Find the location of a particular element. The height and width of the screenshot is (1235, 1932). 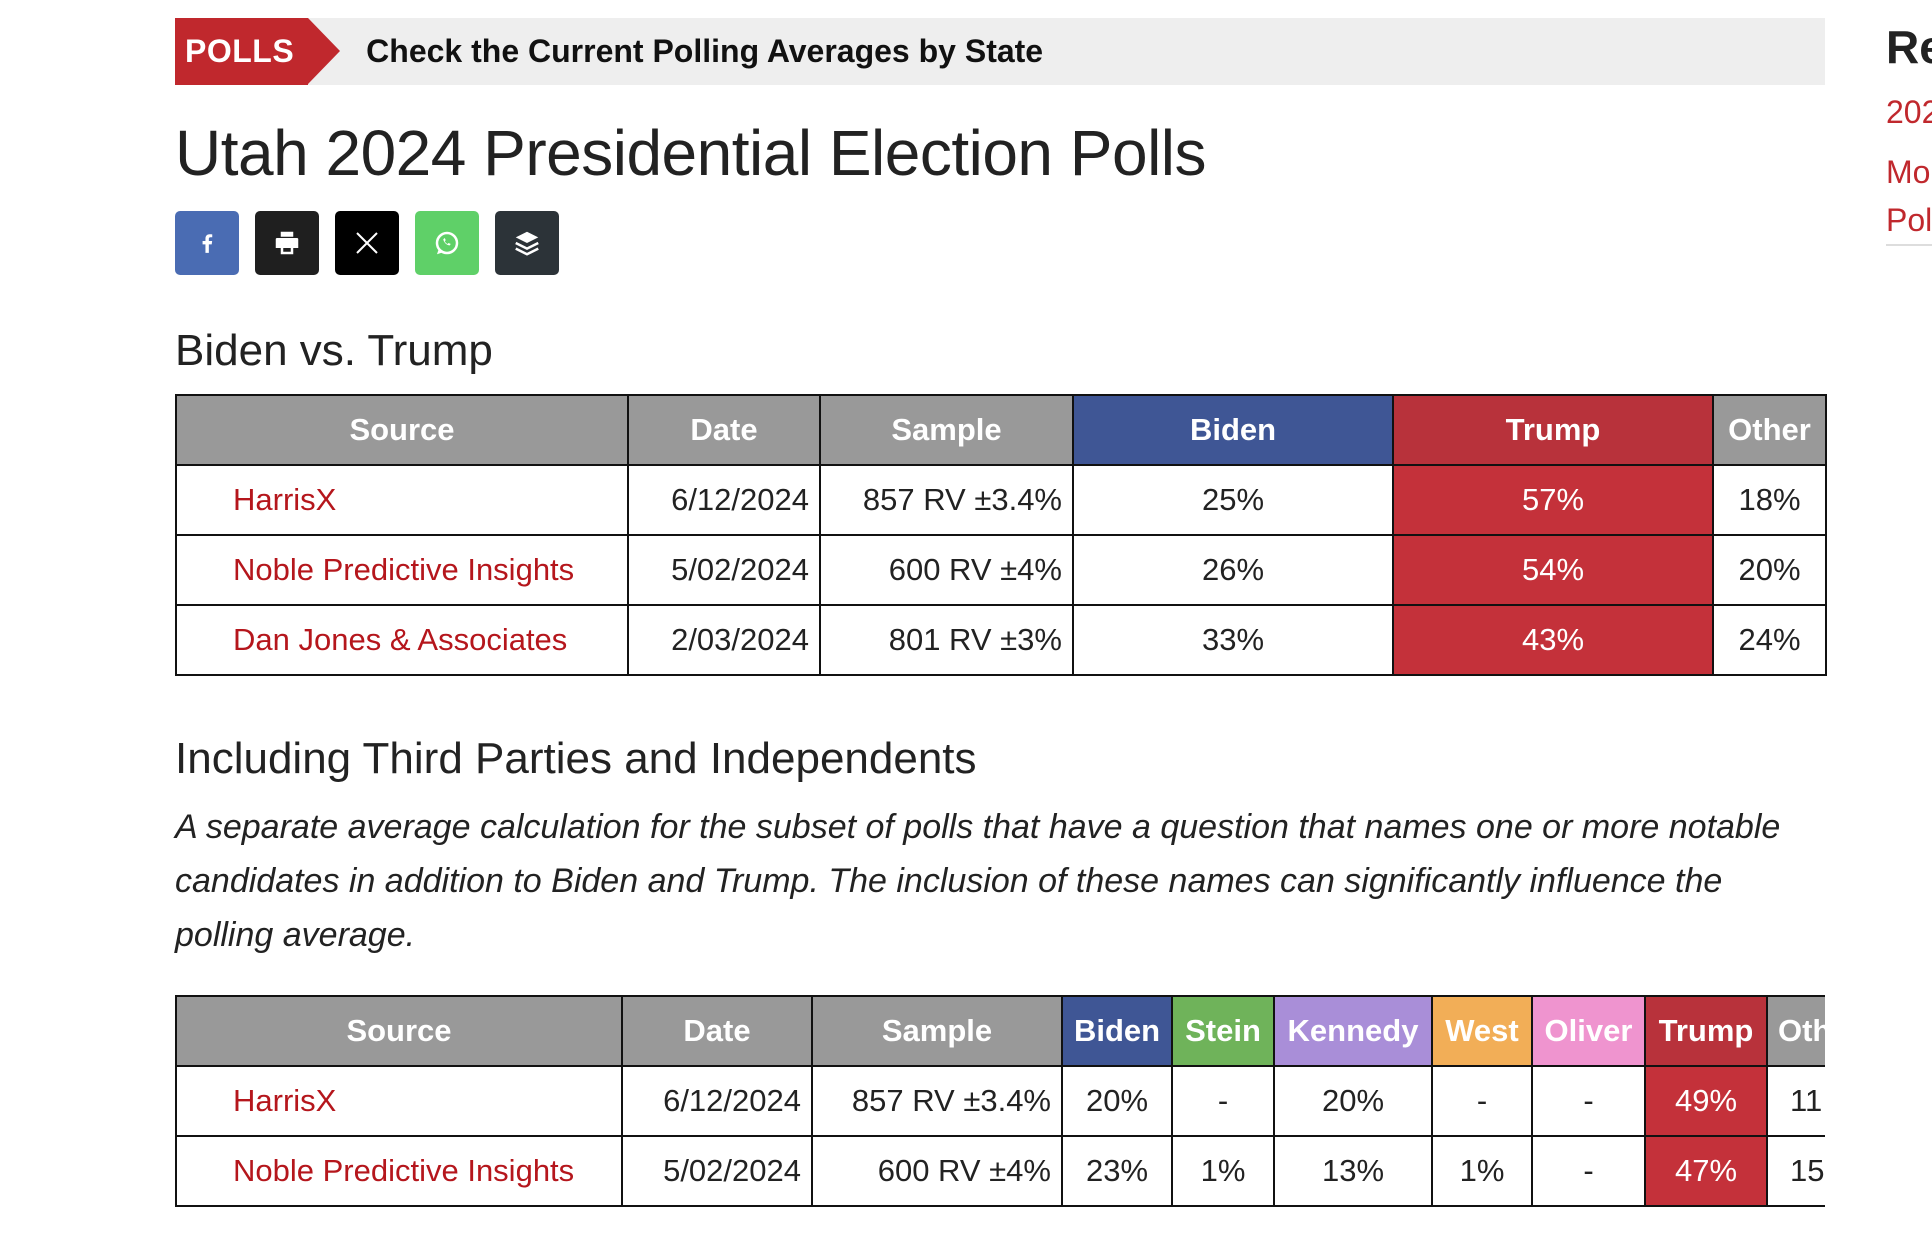

sidebar-link: 202 is located at coordinates (1909, 112).